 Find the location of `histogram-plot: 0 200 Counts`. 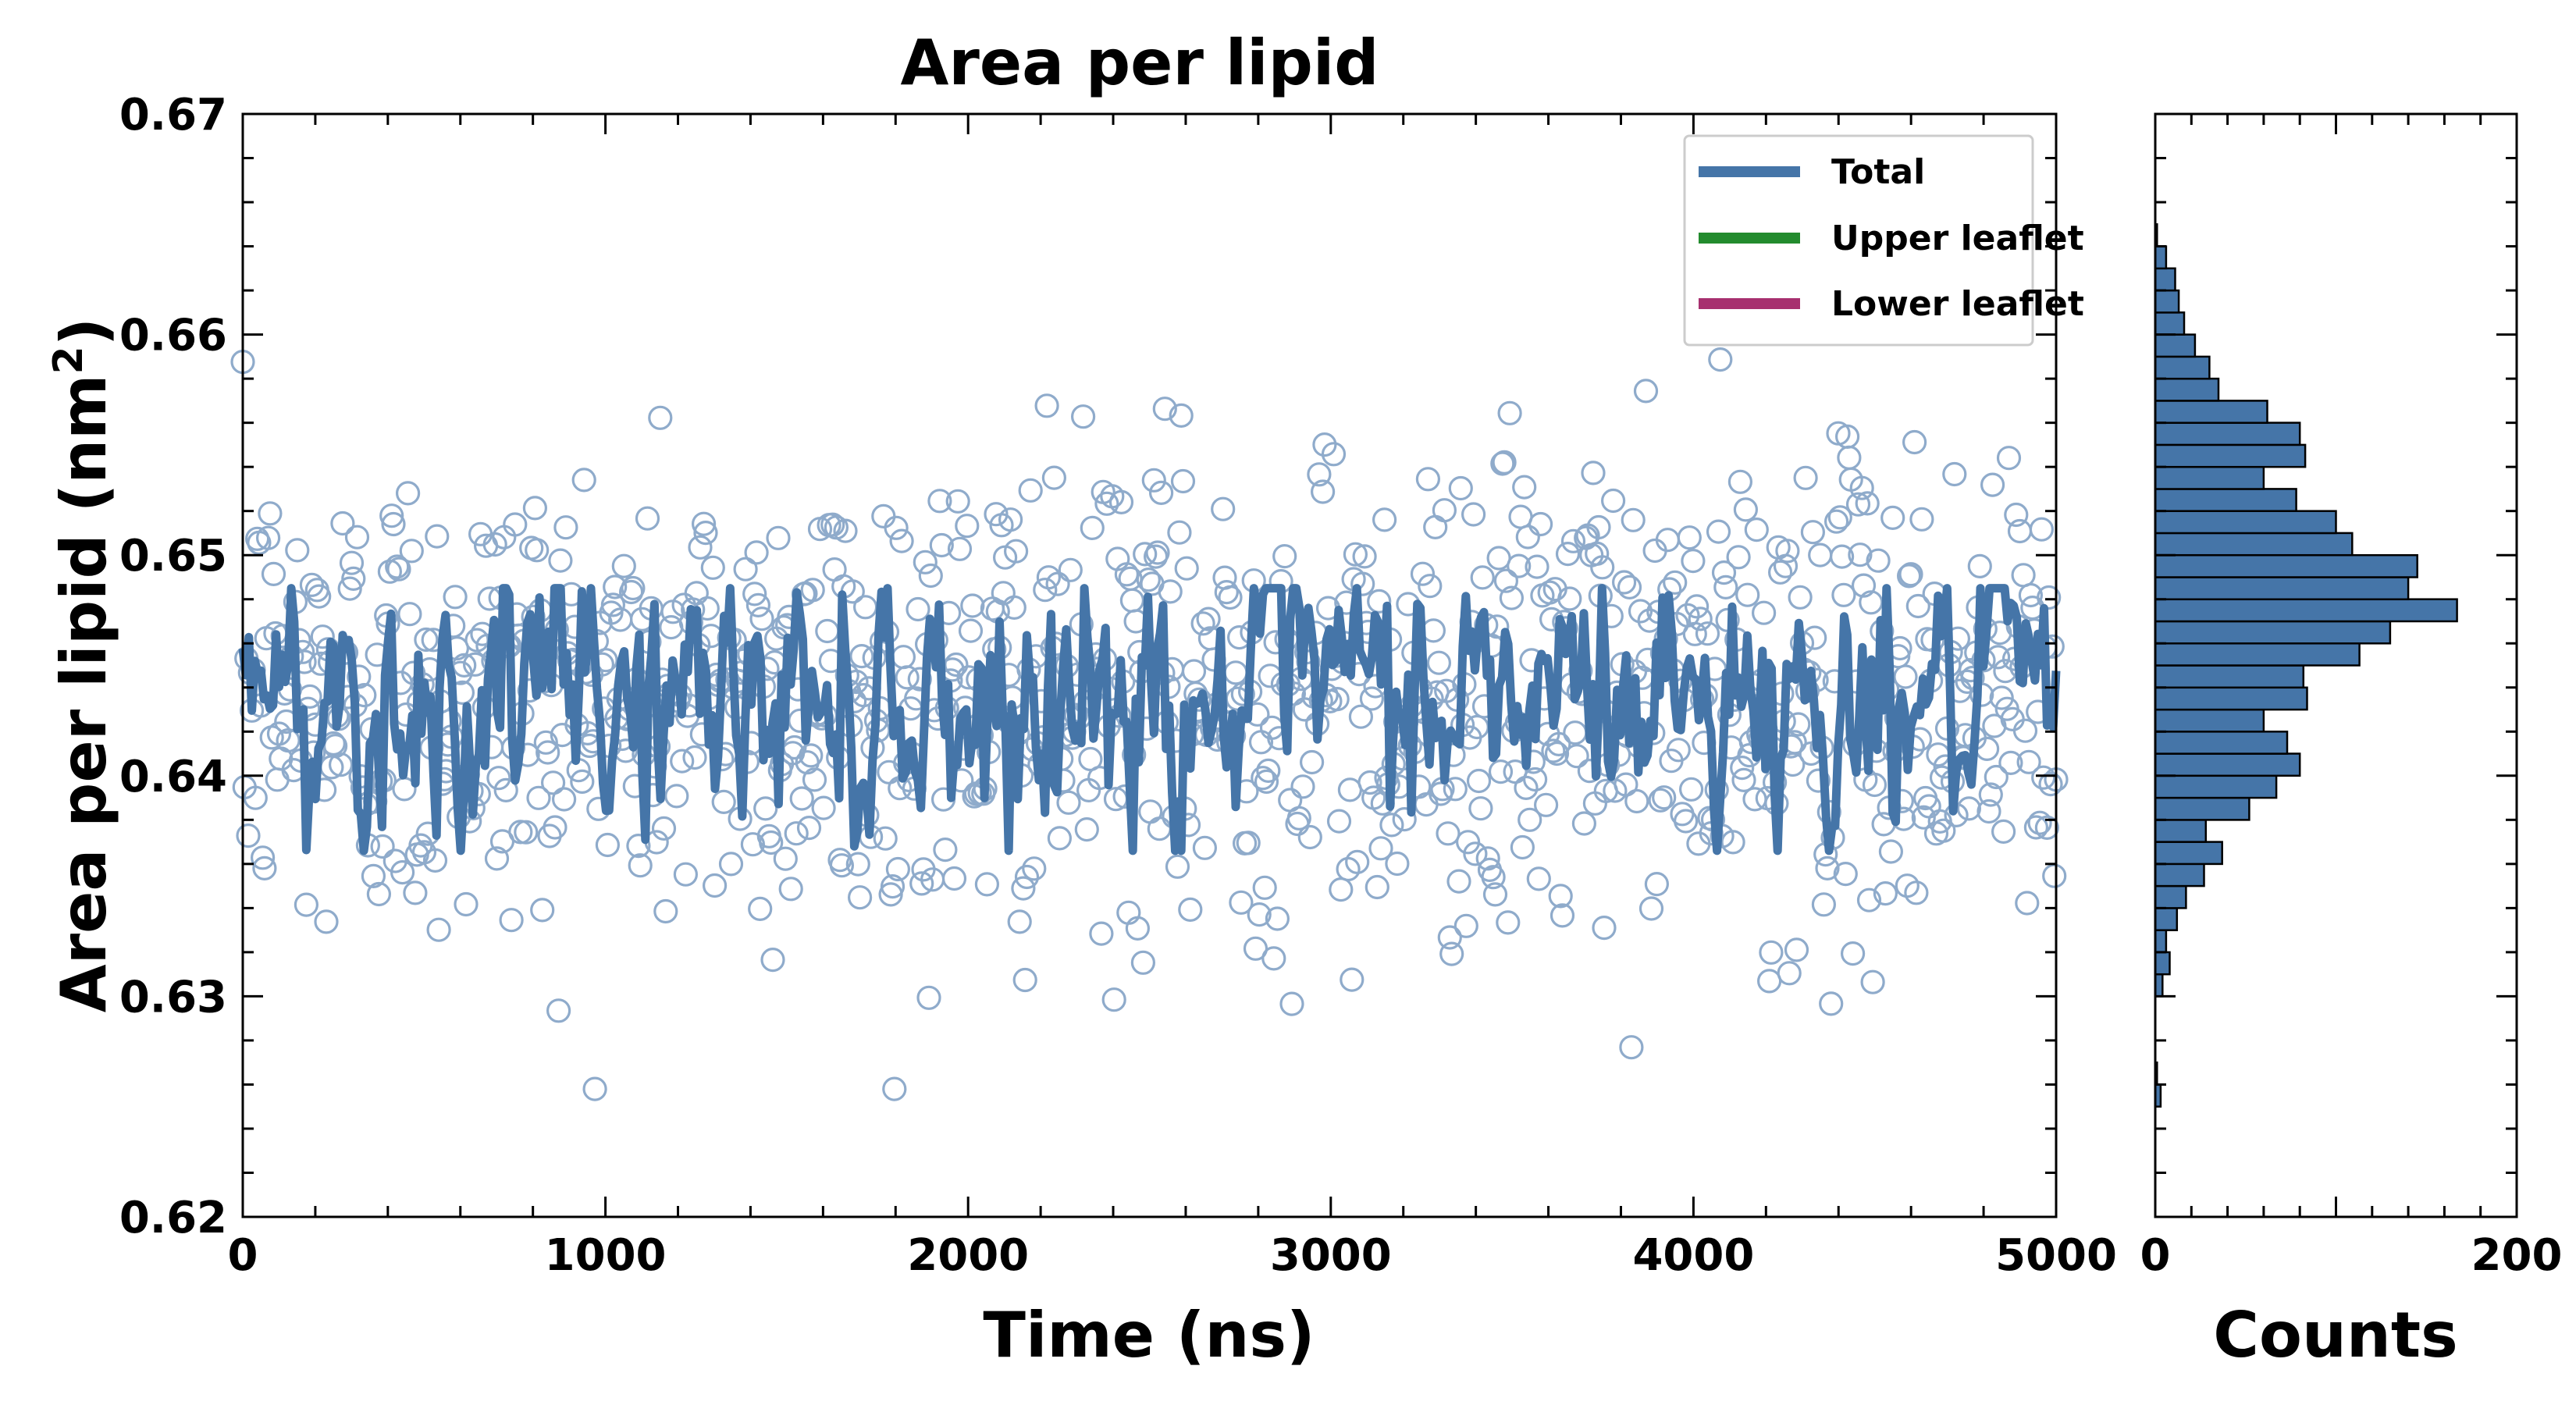

histogram-plot: 0 200 Counts is located at coordinates (2351, 742).